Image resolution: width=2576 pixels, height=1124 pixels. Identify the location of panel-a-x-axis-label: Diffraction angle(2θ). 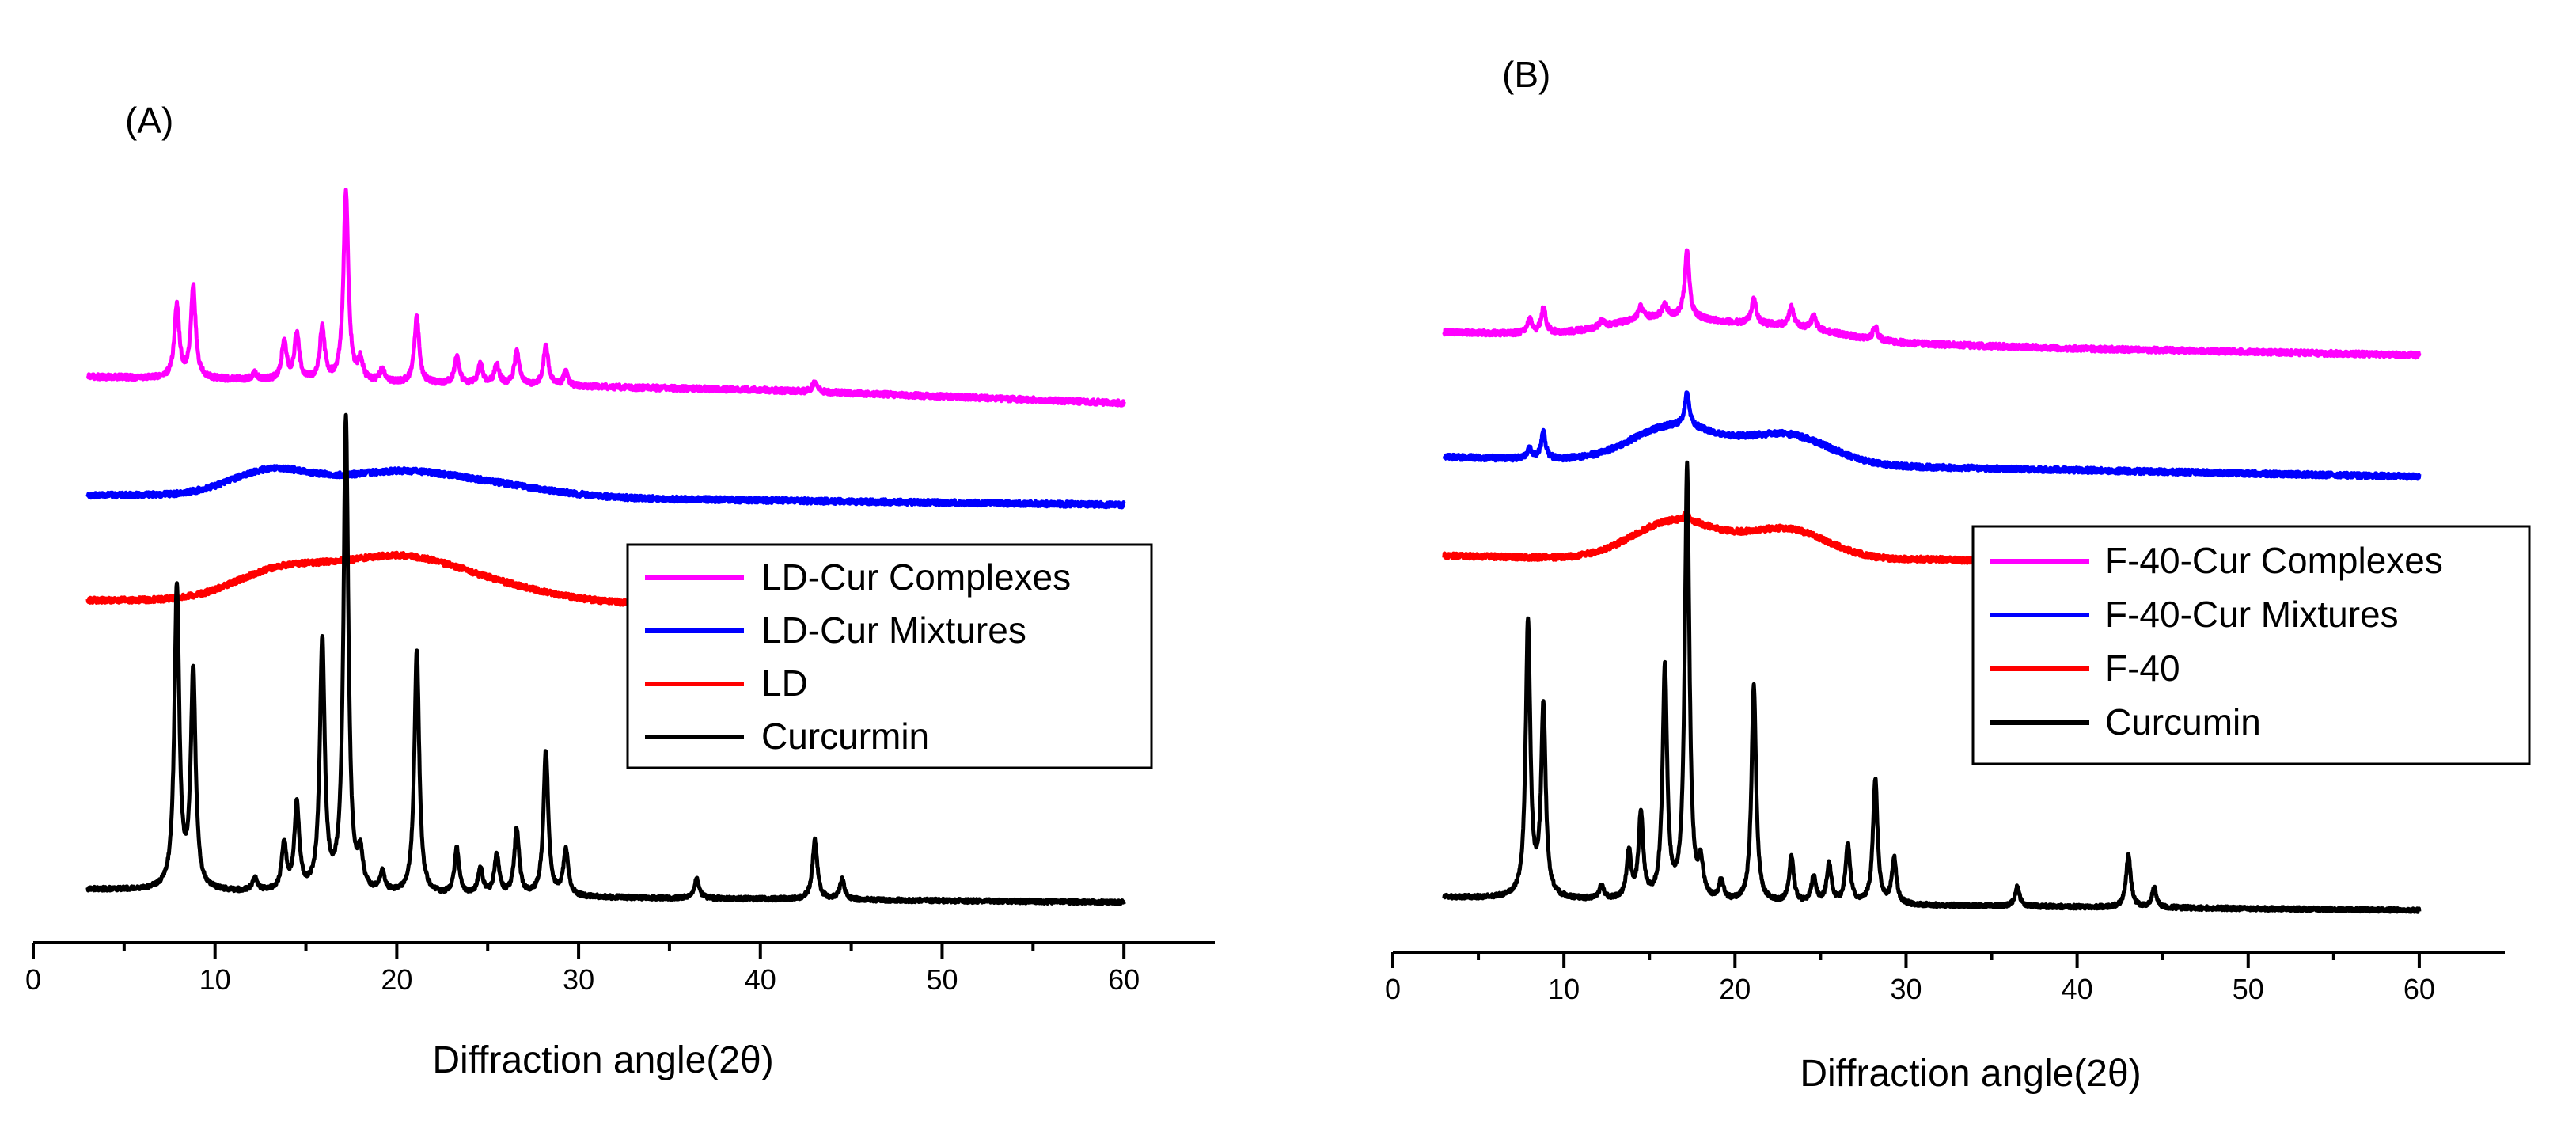
(602, 1060).